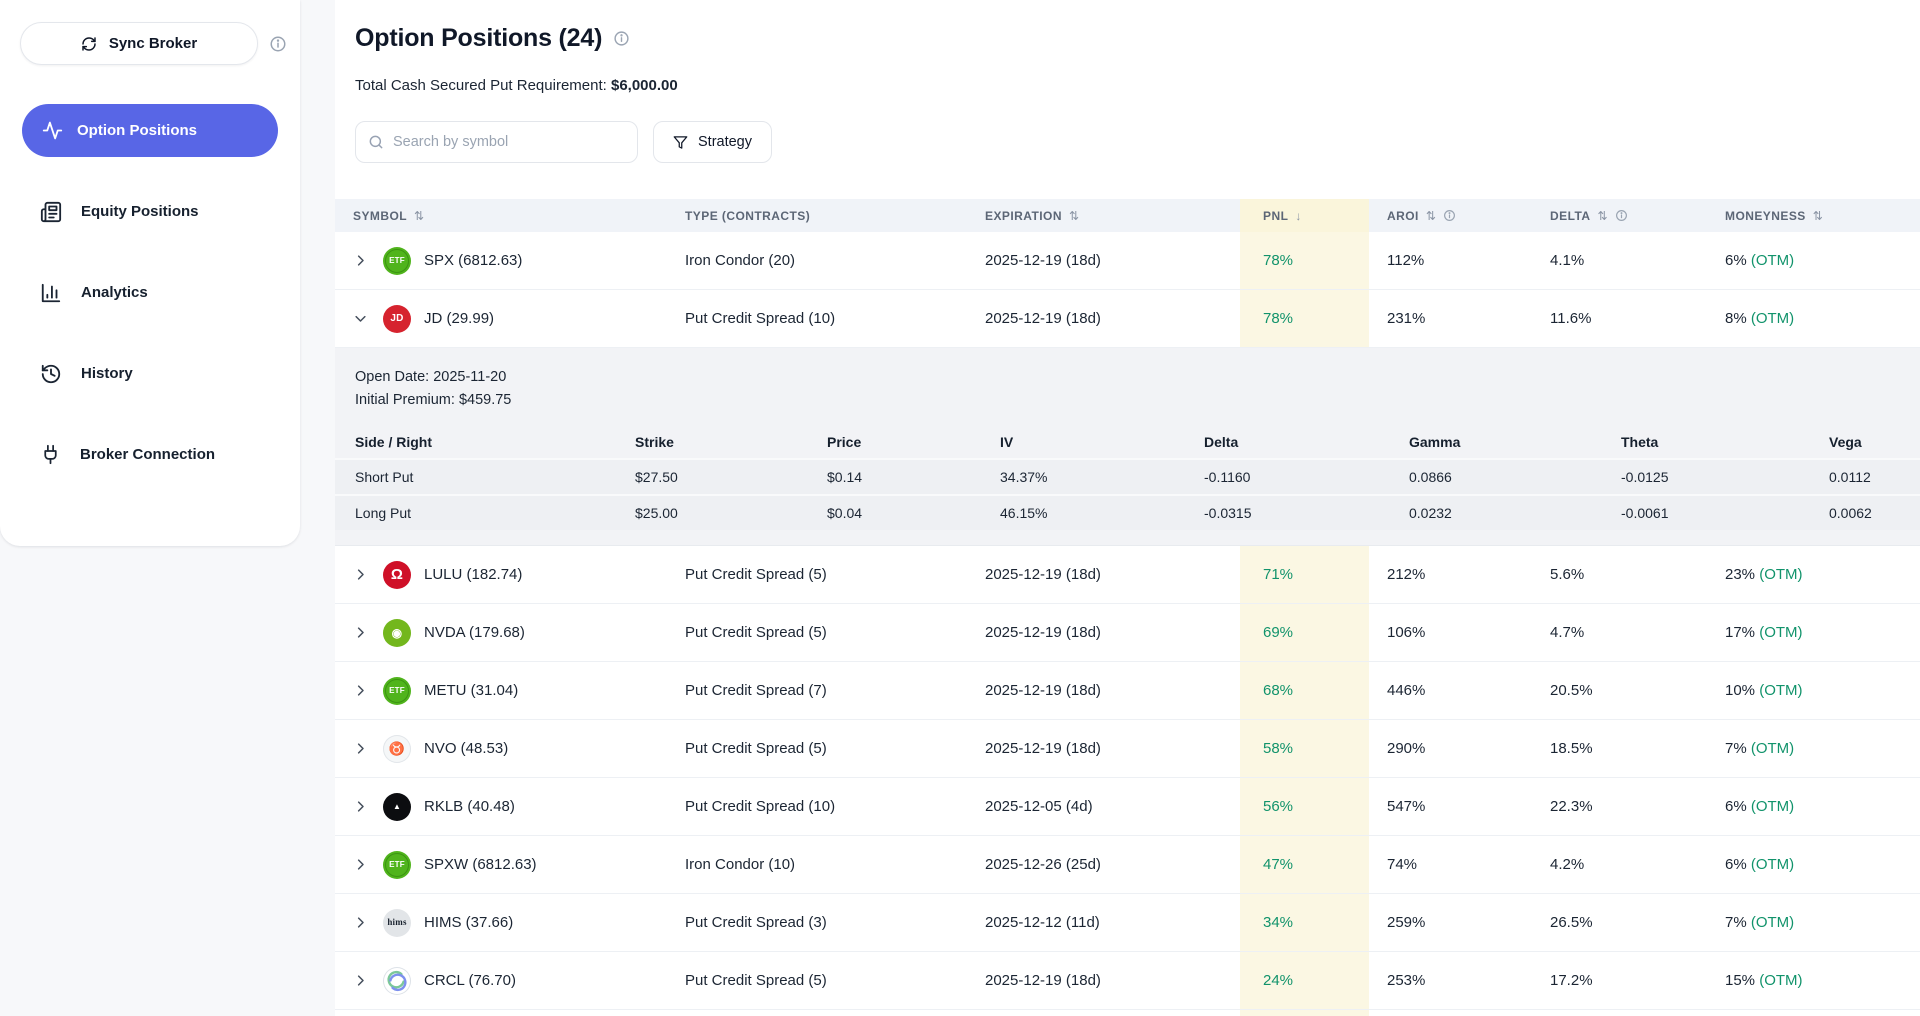 This screenshot has height=1016, width=1920. Describe the element at coordinates (712, 142) in the screenshot. I see `strategy-filter-button: Strategy` at that location.